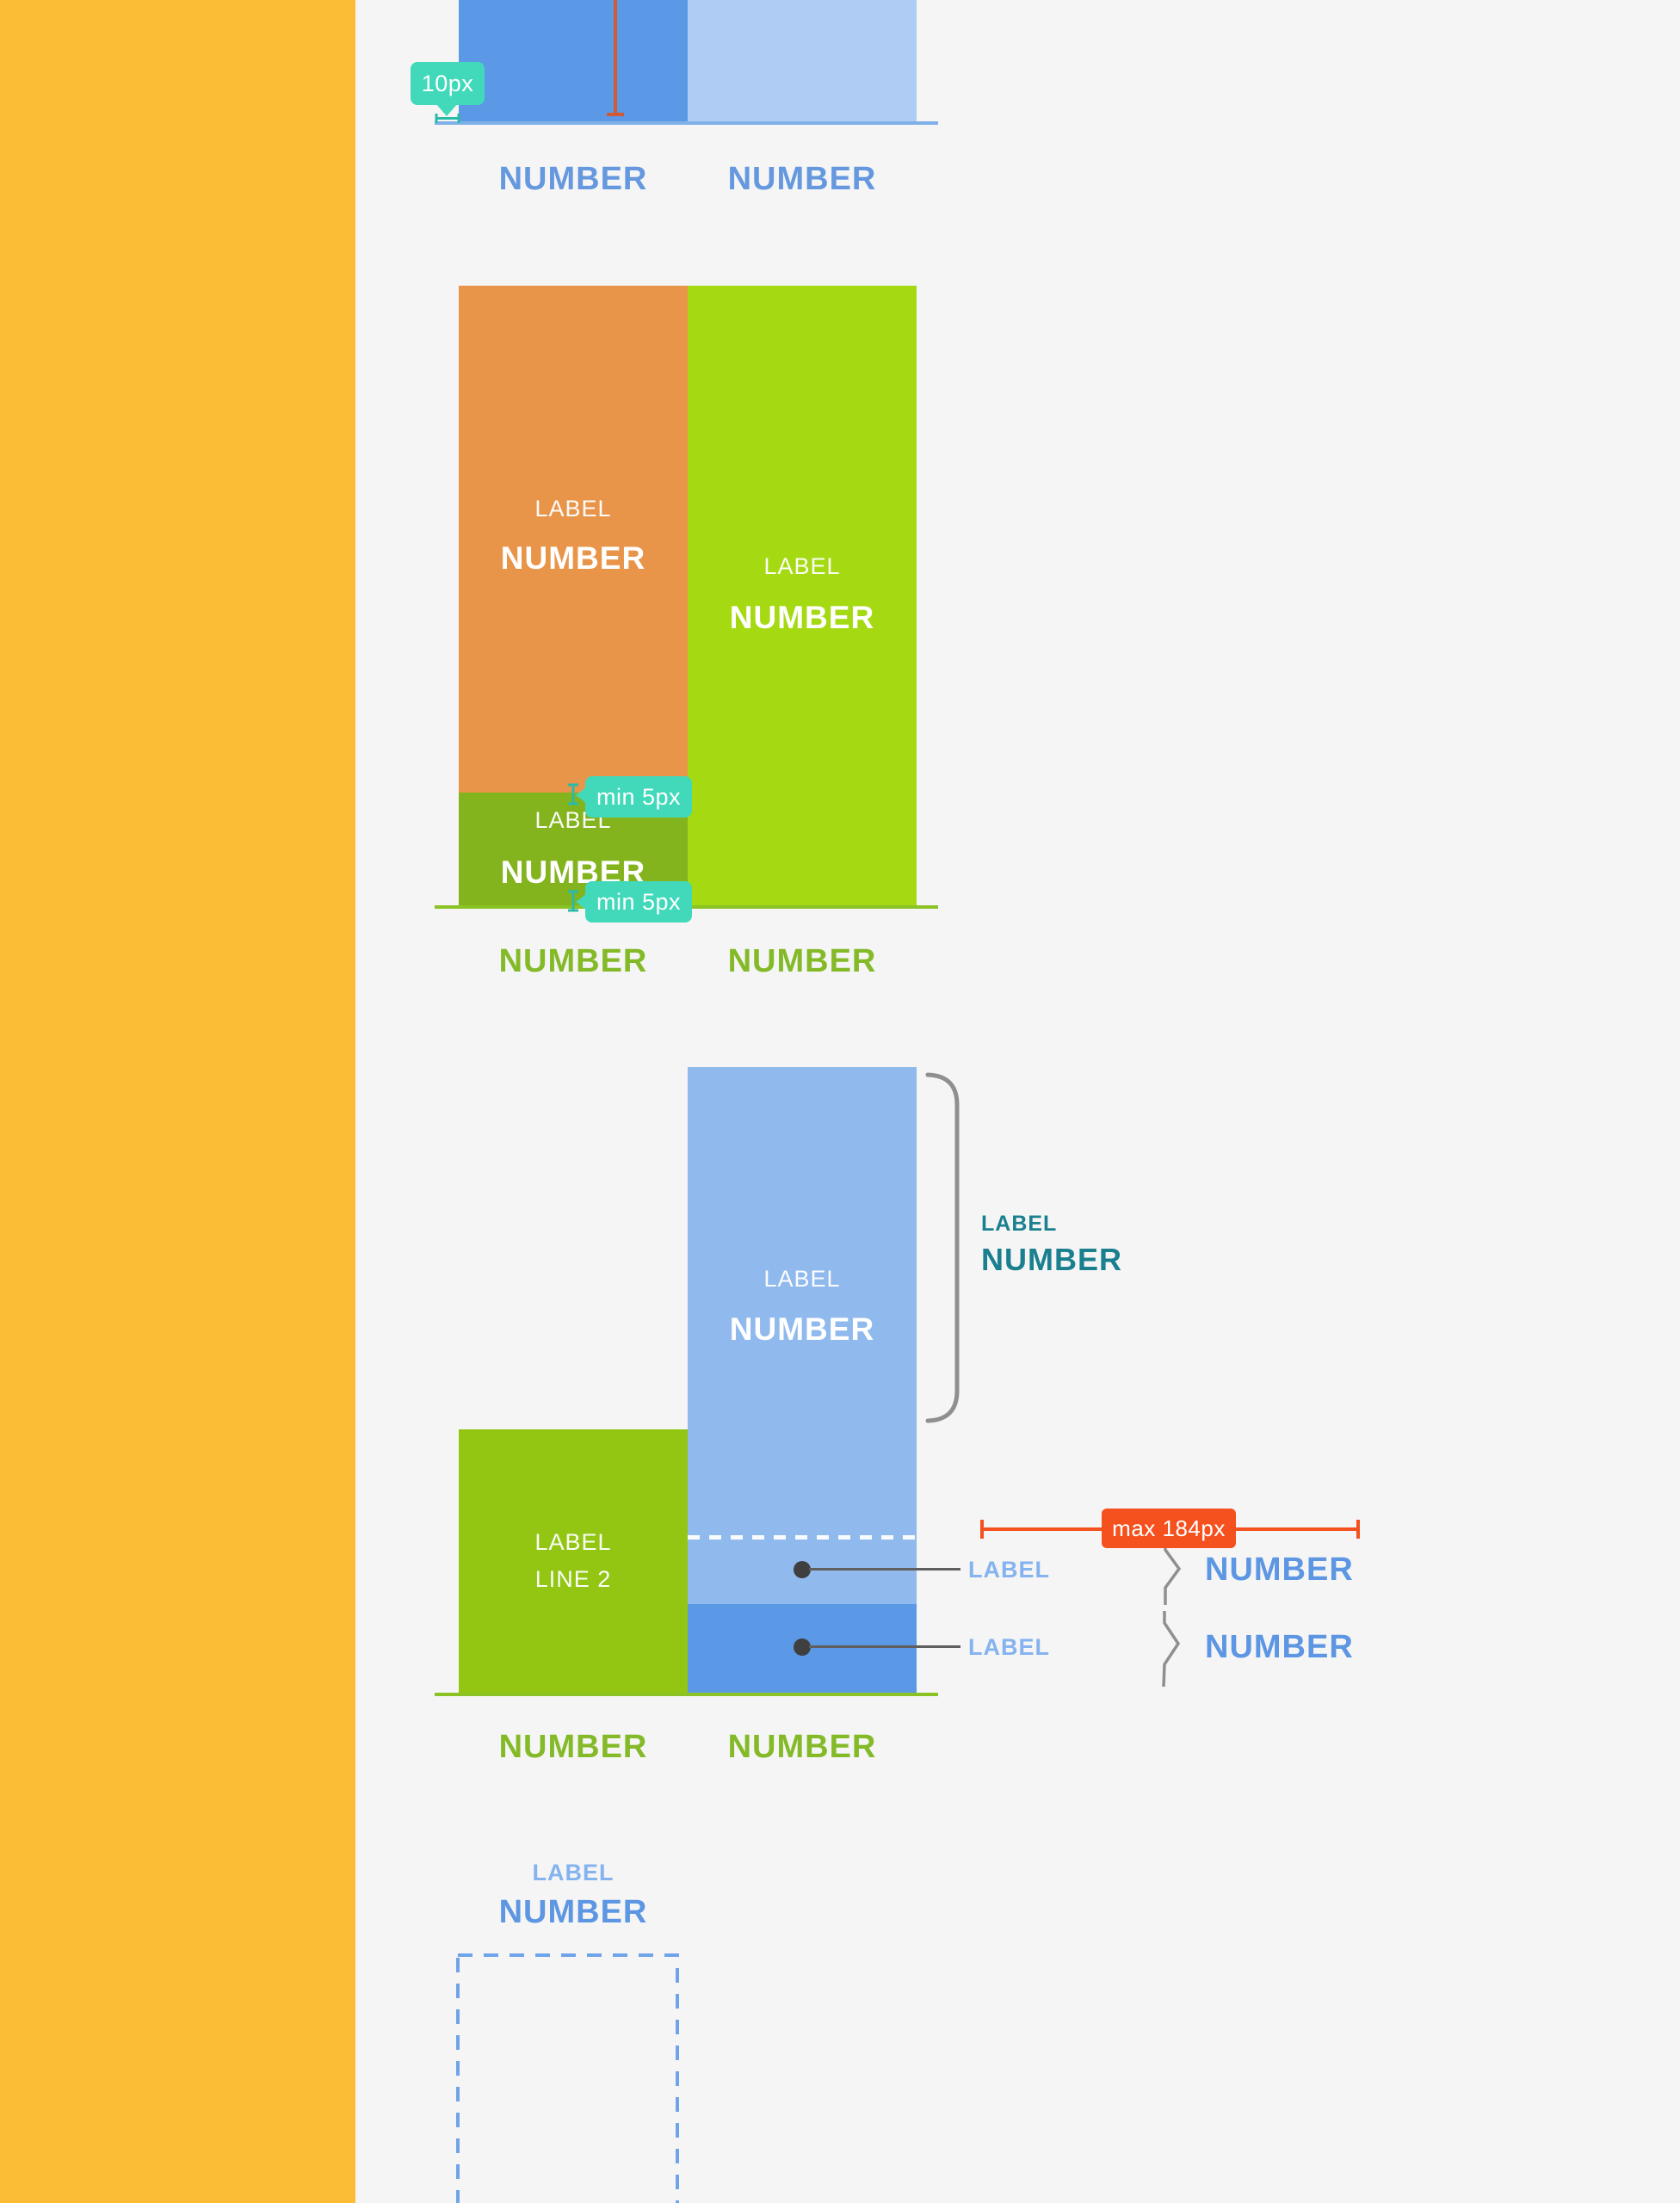  I want to click on chart1-bar-lightblue, so click(802, 61).